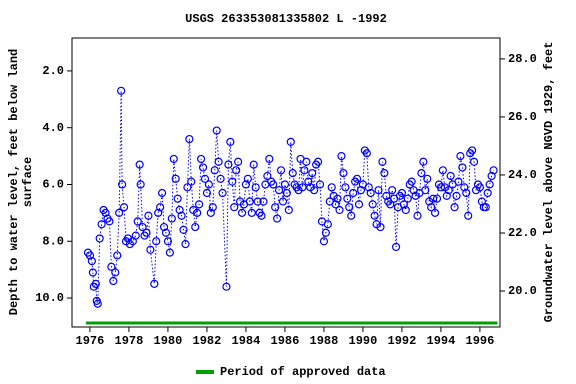 The image size is (576, 384). I want to click on chart-title: USGS 263353081335802 L -1992, so click(286, 19).